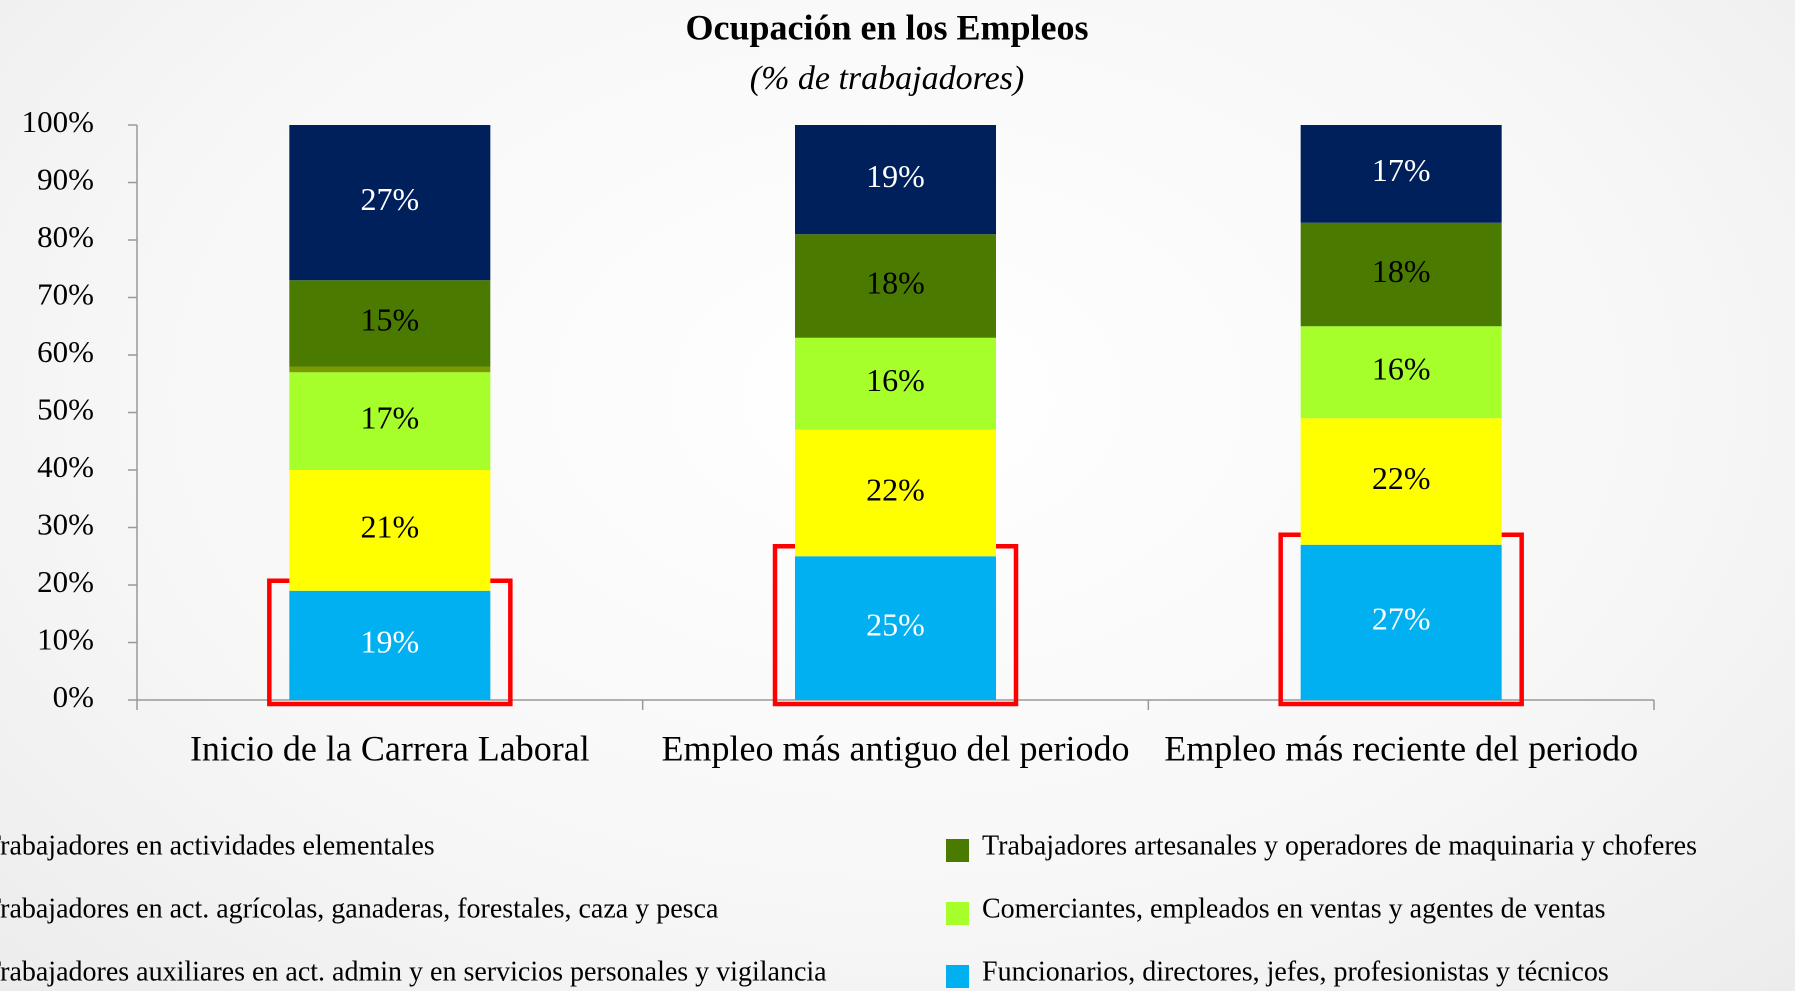  Describe the element at coordinates (65, 409) in the screenshot. I see `y-tick-label: 50%` at that location.